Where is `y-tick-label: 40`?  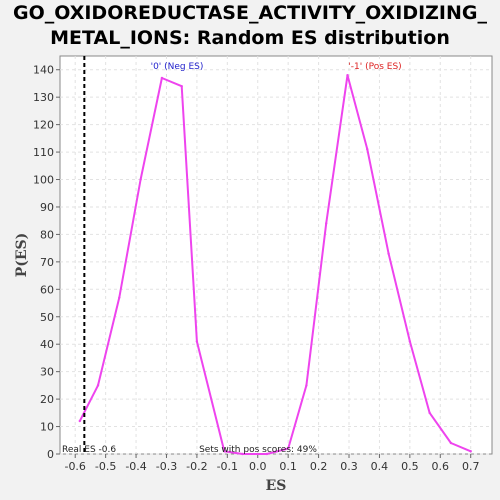
y-tick-label: 40 is located at coordinates (47, 344).